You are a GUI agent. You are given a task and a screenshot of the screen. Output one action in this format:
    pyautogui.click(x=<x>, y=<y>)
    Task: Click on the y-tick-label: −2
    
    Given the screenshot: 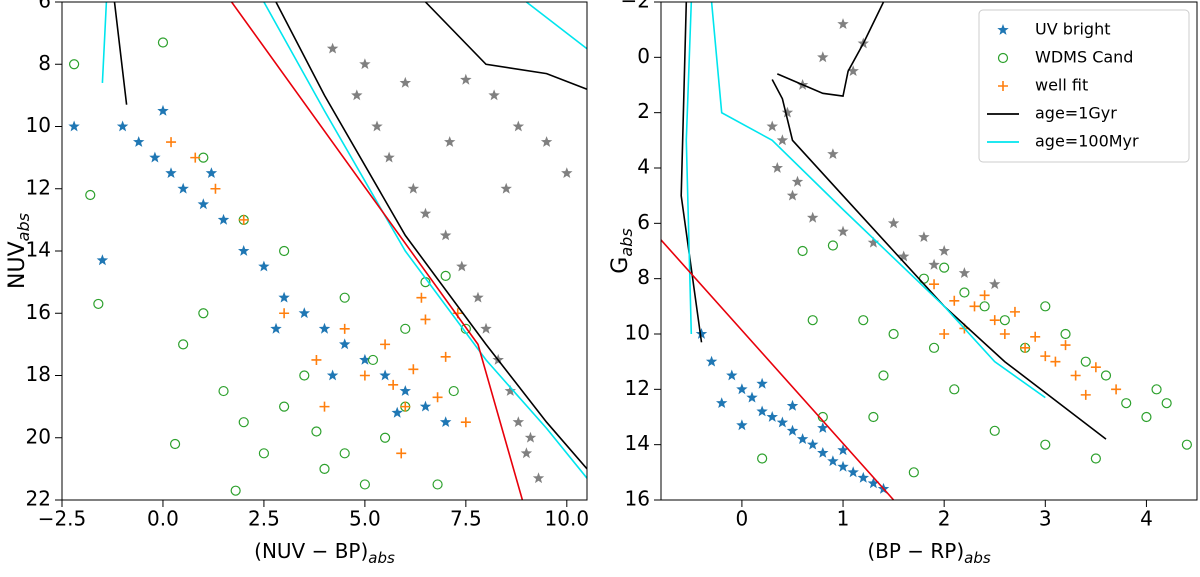 What is the action you would take?
    pyautogui.click(x=635, y=6)
    